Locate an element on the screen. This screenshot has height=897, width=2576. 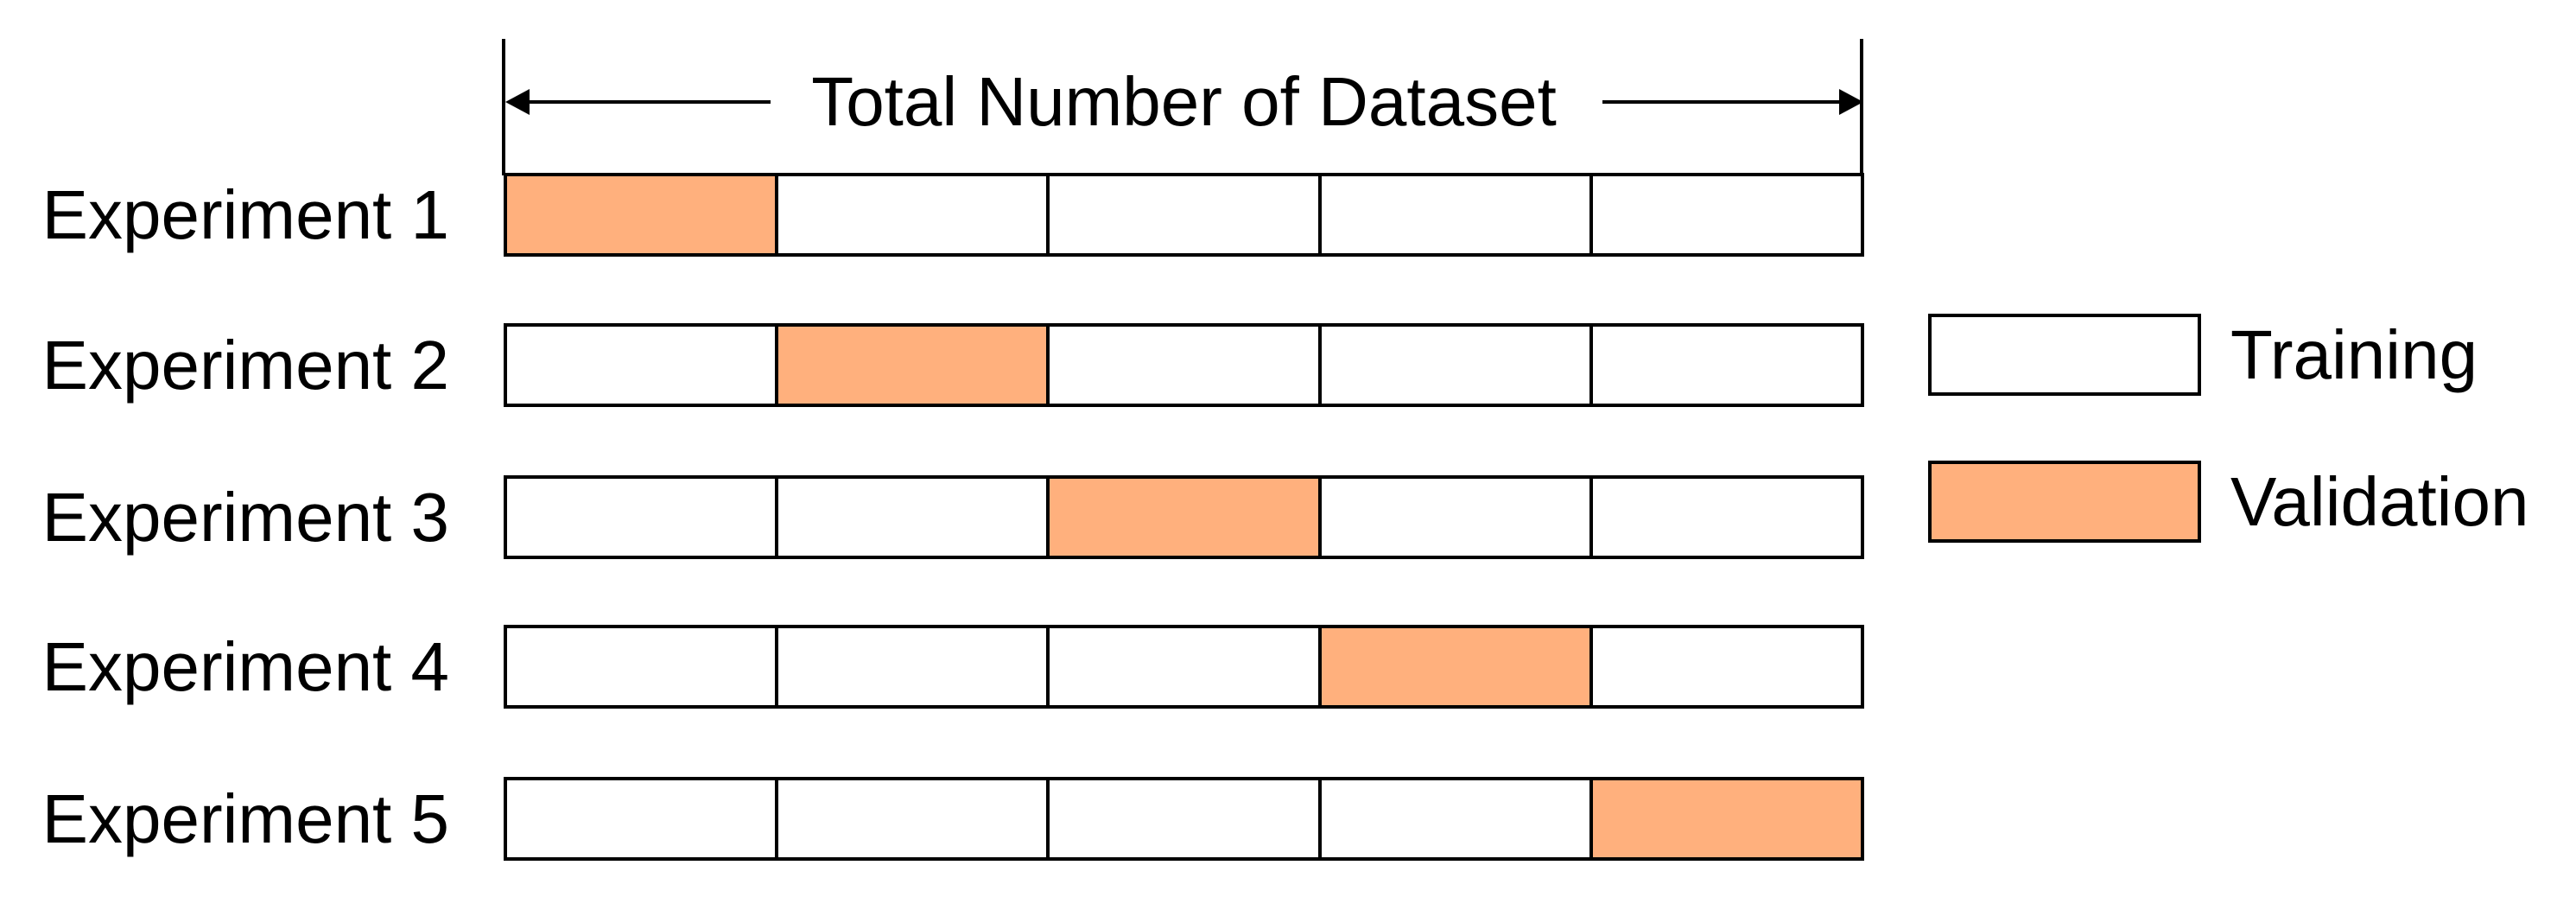
right-arrowhead-icon is located at coordinates (1851, 102).